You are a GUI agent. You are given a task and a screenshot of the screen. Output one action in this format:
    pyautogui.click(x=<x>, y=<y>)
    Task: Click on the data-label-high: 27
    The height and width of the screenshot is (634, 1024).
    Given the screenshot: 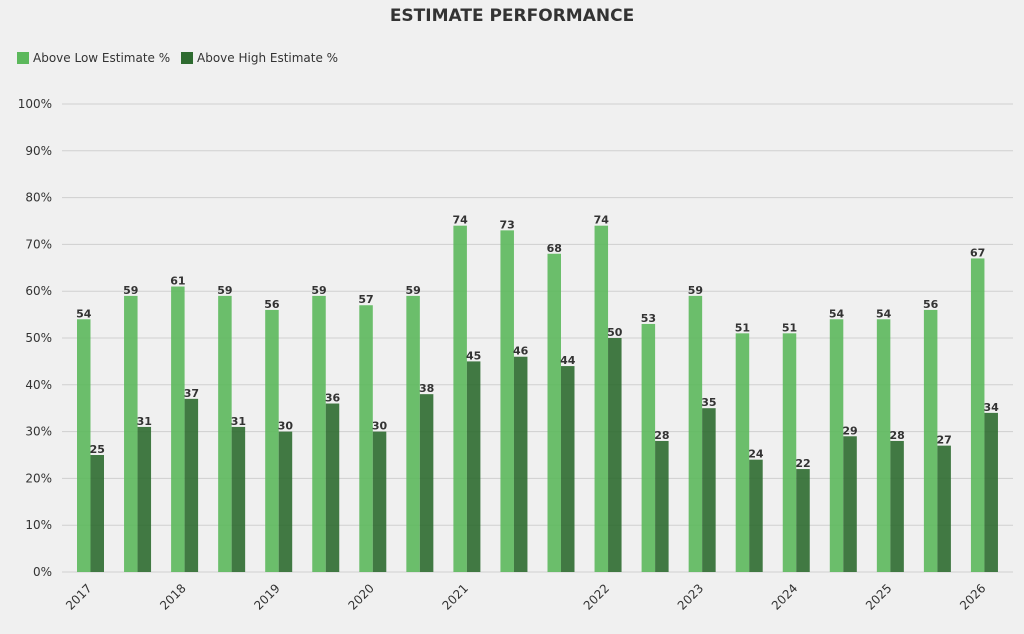 What is the action you would take?
    pyautogui.click(x=943, y=440)
    